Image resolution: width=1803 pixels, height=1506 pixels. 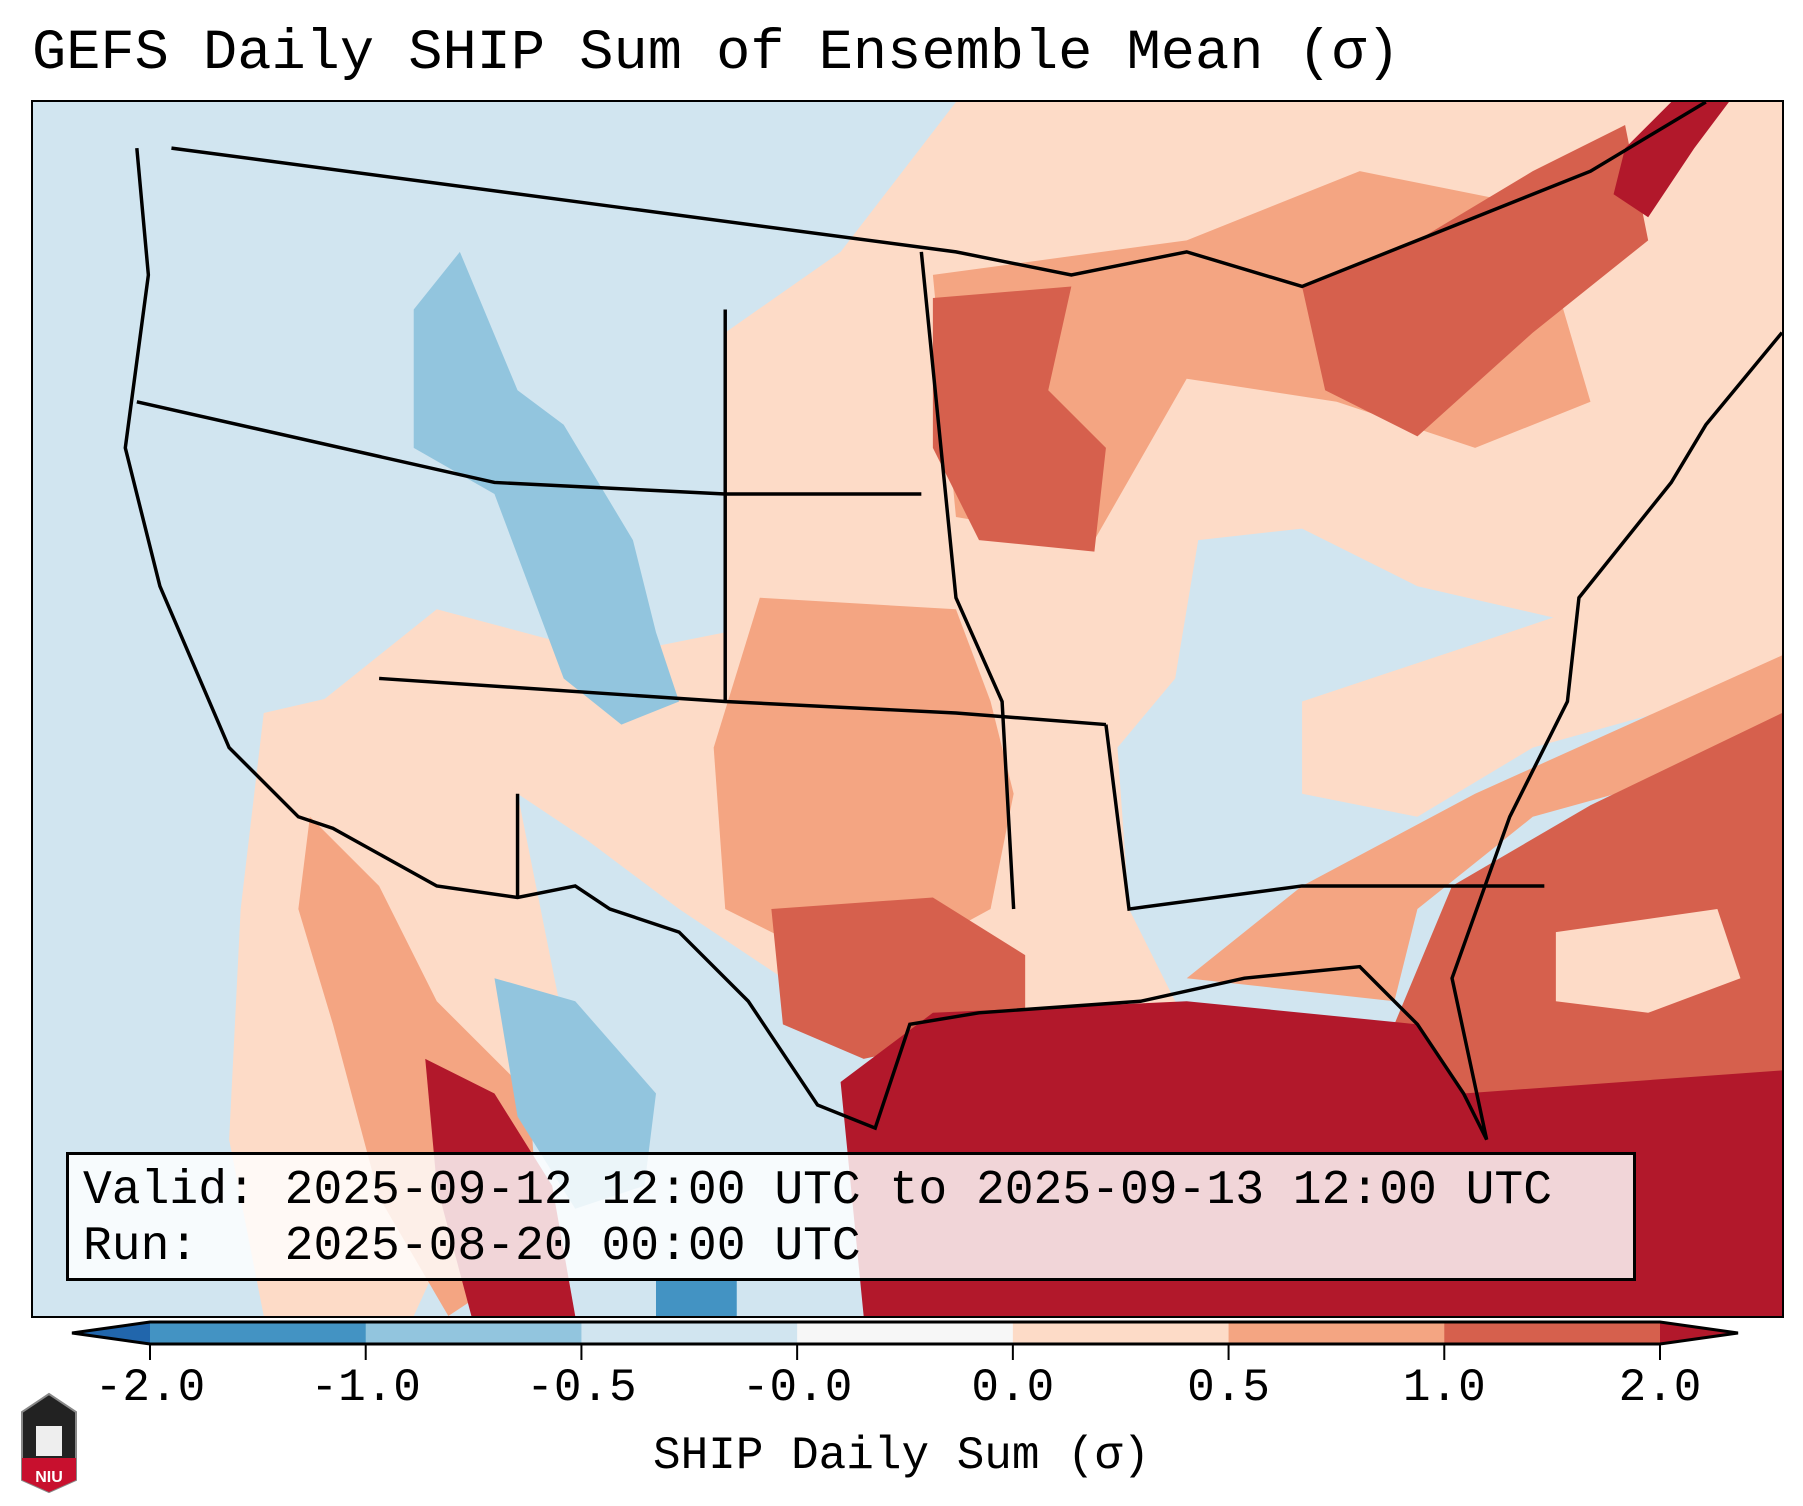 I want to click on colorbar-tick-label: 2.0, so click(x=1660, y=1388).